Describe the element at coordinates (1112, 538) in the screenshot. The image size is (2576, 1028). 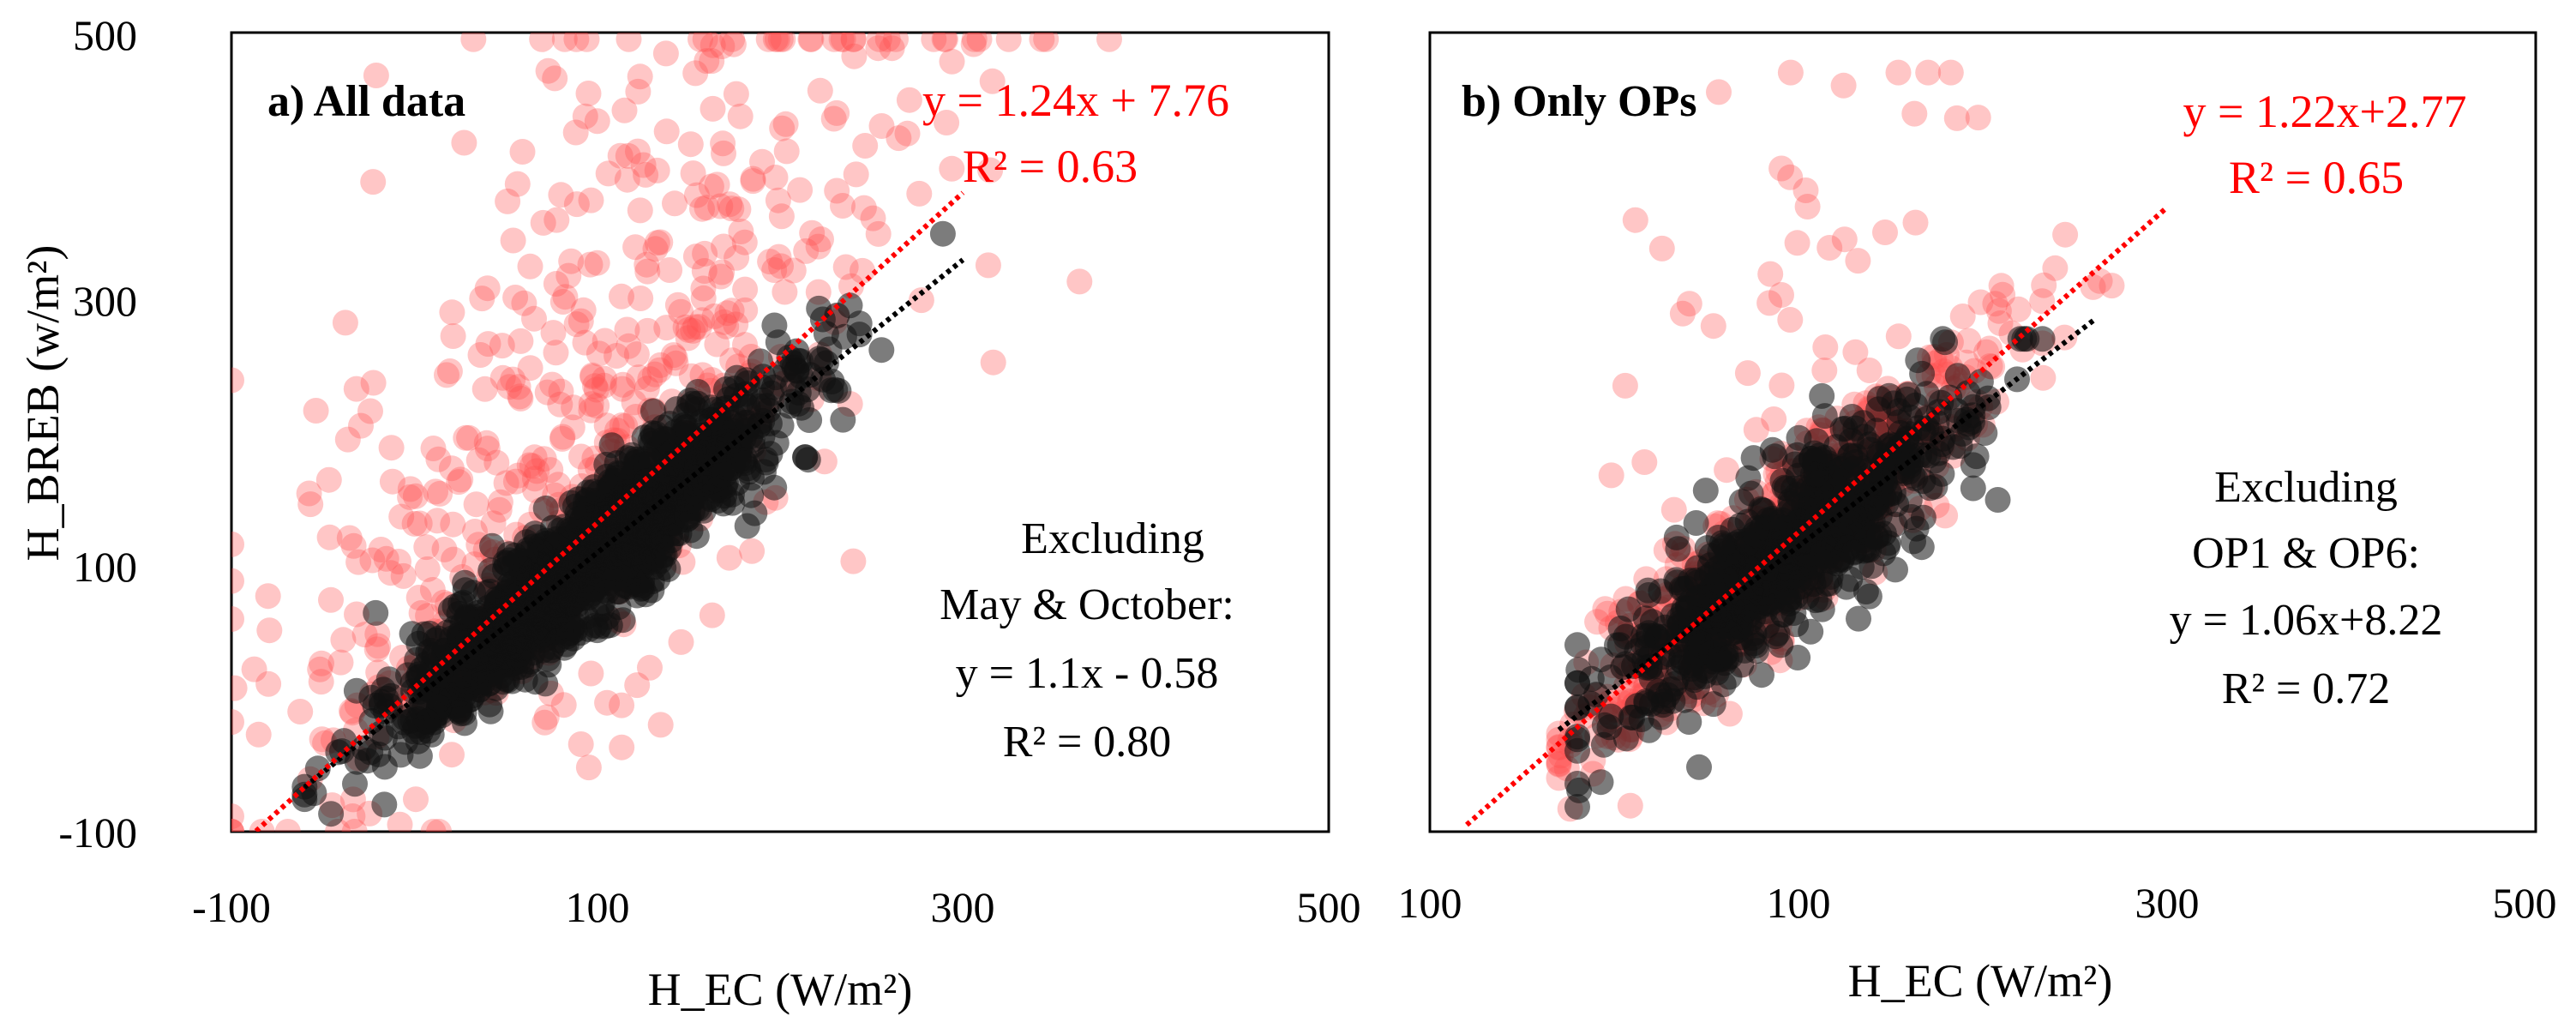
I see `annotation-line-1-a: Excluding` at that location.